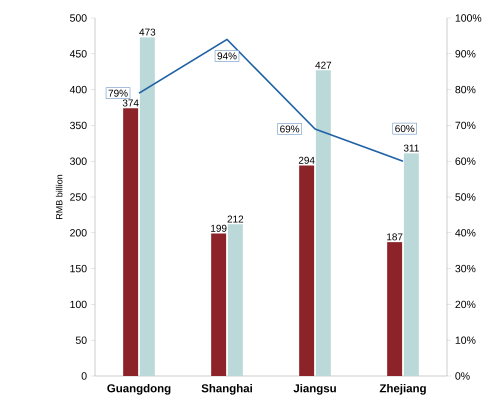 This screenshot has width=497, height=408. Describe the element at coordinates (411, 148) in the screenshot. I see `data-label: 311` at that location.